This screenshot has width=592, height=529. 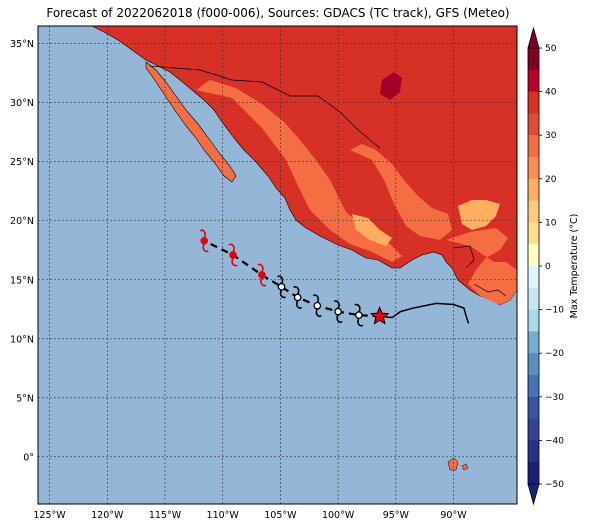 What do you see at coordinates (391, 86) in the screenshot?
I see `land-hot-spot` at bounding box center [391, 86].